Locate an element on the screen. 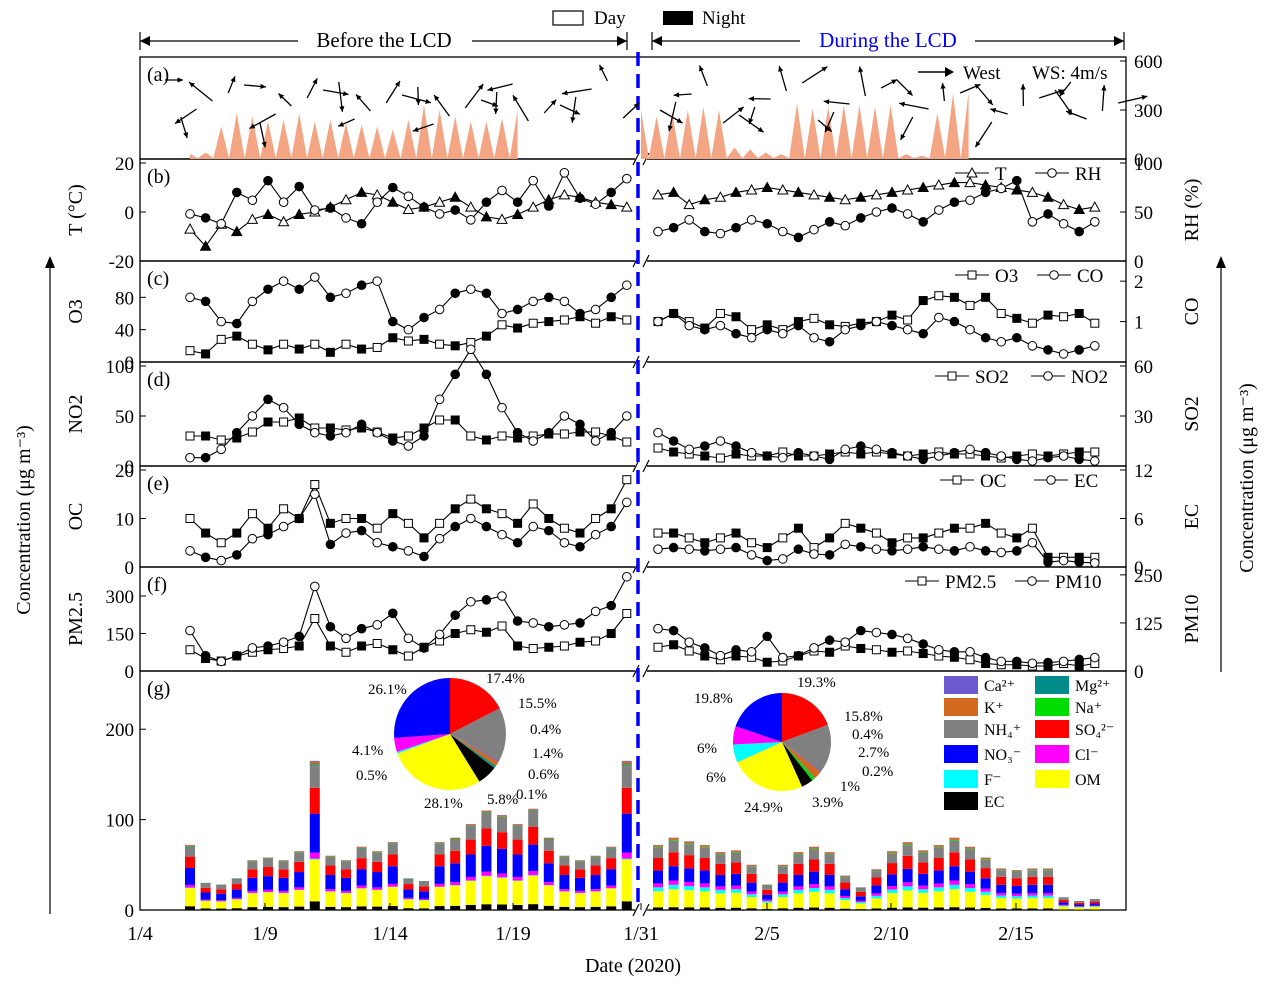  legend-label-NO3-: NO₃⁻ is located at coordinates (1002, 755).